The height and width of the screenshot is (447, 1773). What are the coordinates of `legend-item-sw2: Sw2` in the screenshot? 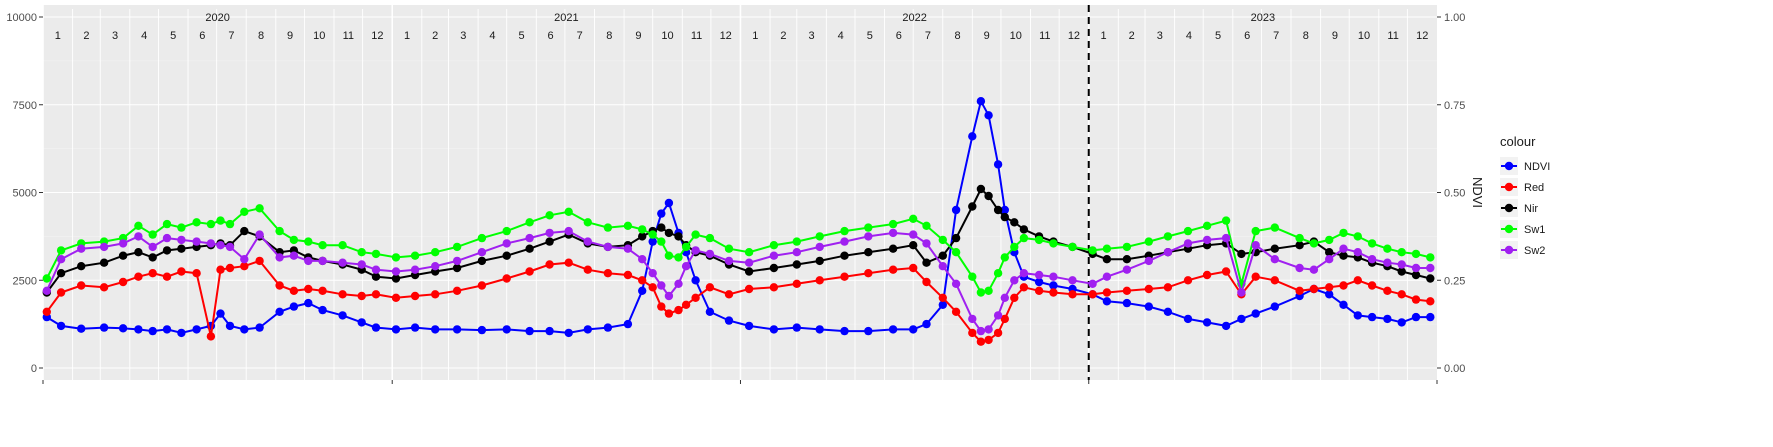 It's located at (1522, 250).